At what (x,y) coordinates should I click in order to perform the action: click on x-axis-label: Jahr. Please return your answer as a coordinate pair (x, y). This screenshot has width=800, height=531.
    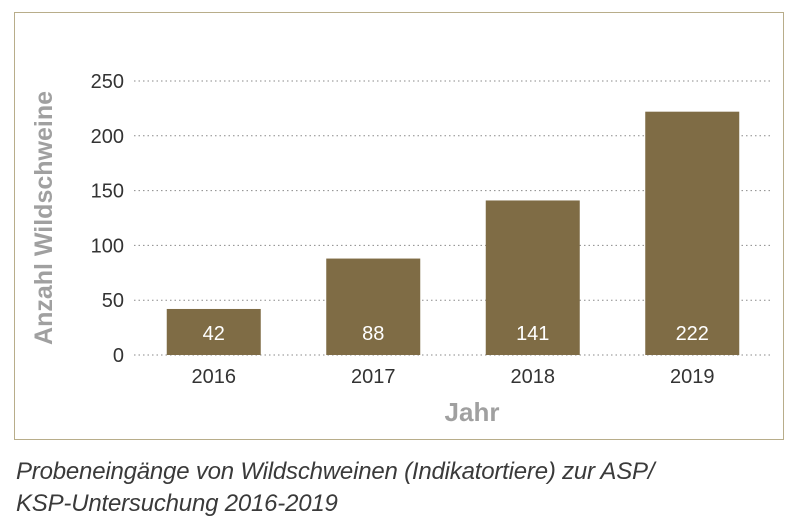
    Looking at the image, I should click on (472, 412).